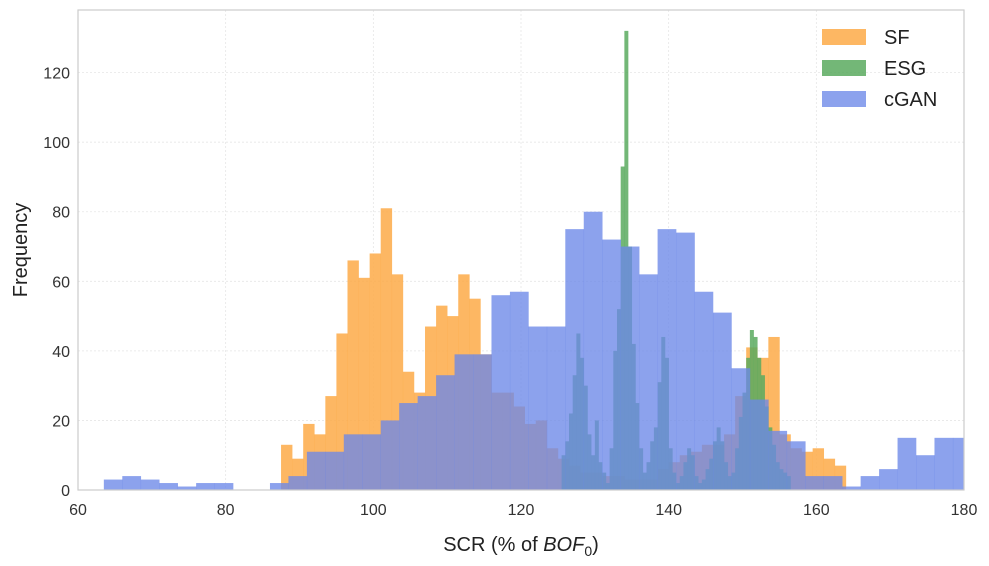  What do you see at coordinates (61, 282) in the screenshot?
I see `y-tick-label: 60` at bounding box center [61, 282].